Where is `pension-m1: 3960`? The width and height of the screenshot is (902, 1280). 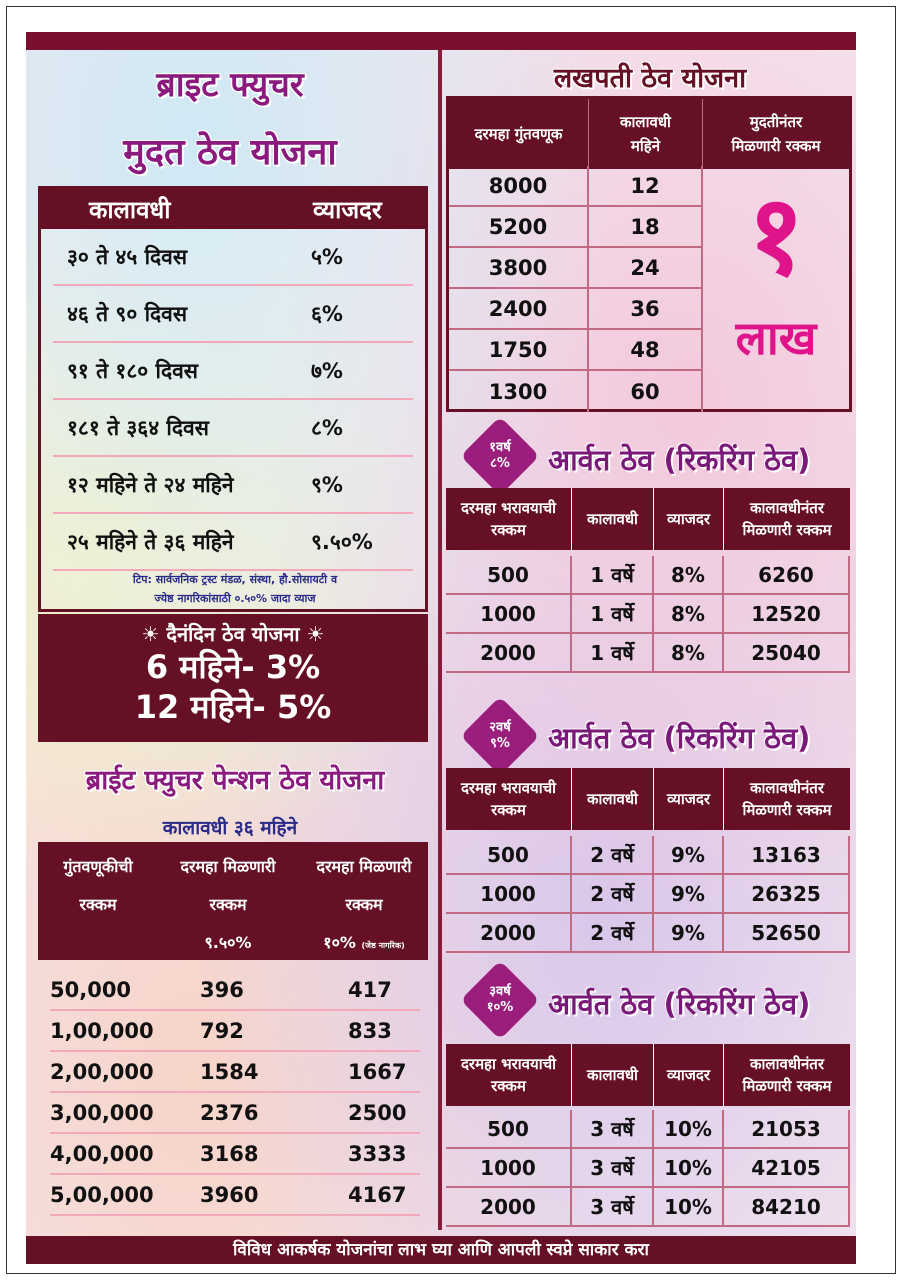
pension-m1: 3960 is located at coordinates (229, 1194).